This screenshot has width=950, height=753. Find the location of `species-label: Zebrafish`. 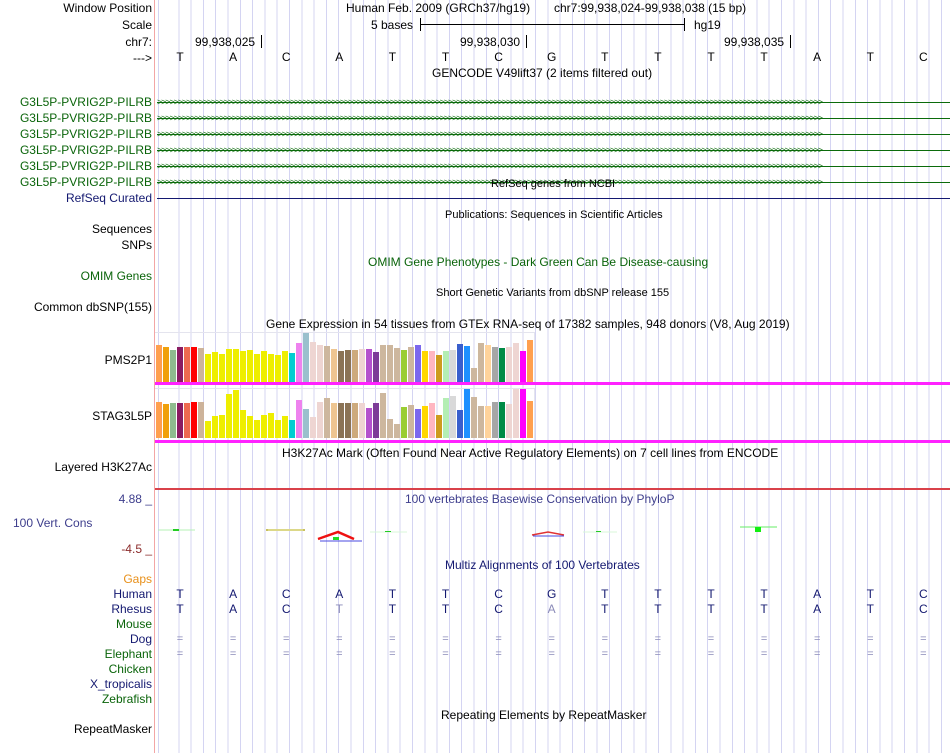

species-label: Zebrafish is located at coordinates (126, 699).